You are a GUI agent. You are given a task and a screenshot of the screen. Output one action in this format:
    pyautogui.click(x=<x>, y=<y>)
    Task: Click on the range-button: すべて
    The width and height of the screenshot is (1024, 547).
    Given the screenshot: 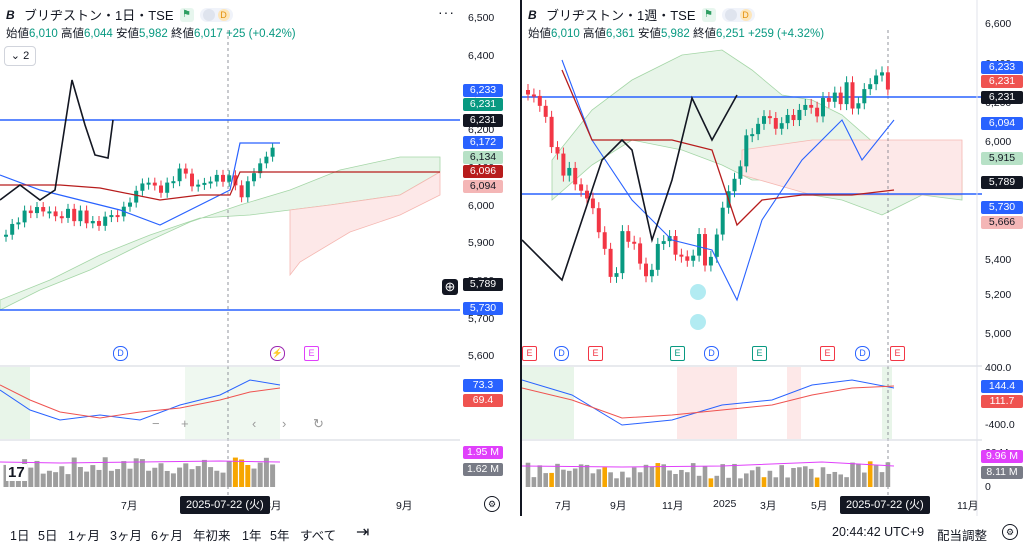 What is the action you would take?
    pyautogui.click(x=318, y=536)
    